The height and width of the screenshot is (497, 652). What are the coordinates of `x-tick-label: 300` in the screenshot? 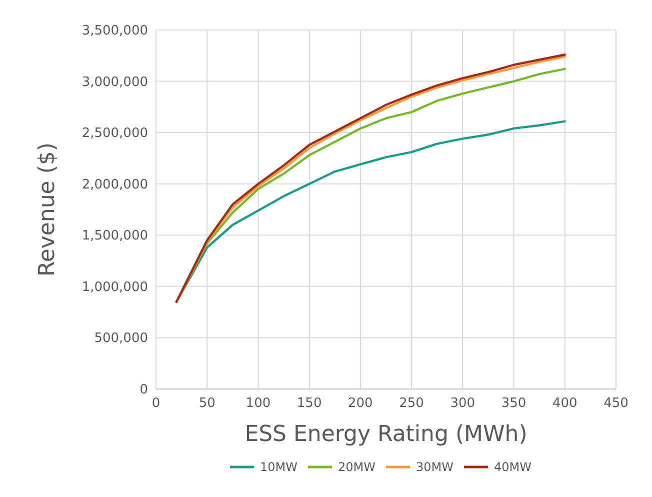 It's located at (463, 403).